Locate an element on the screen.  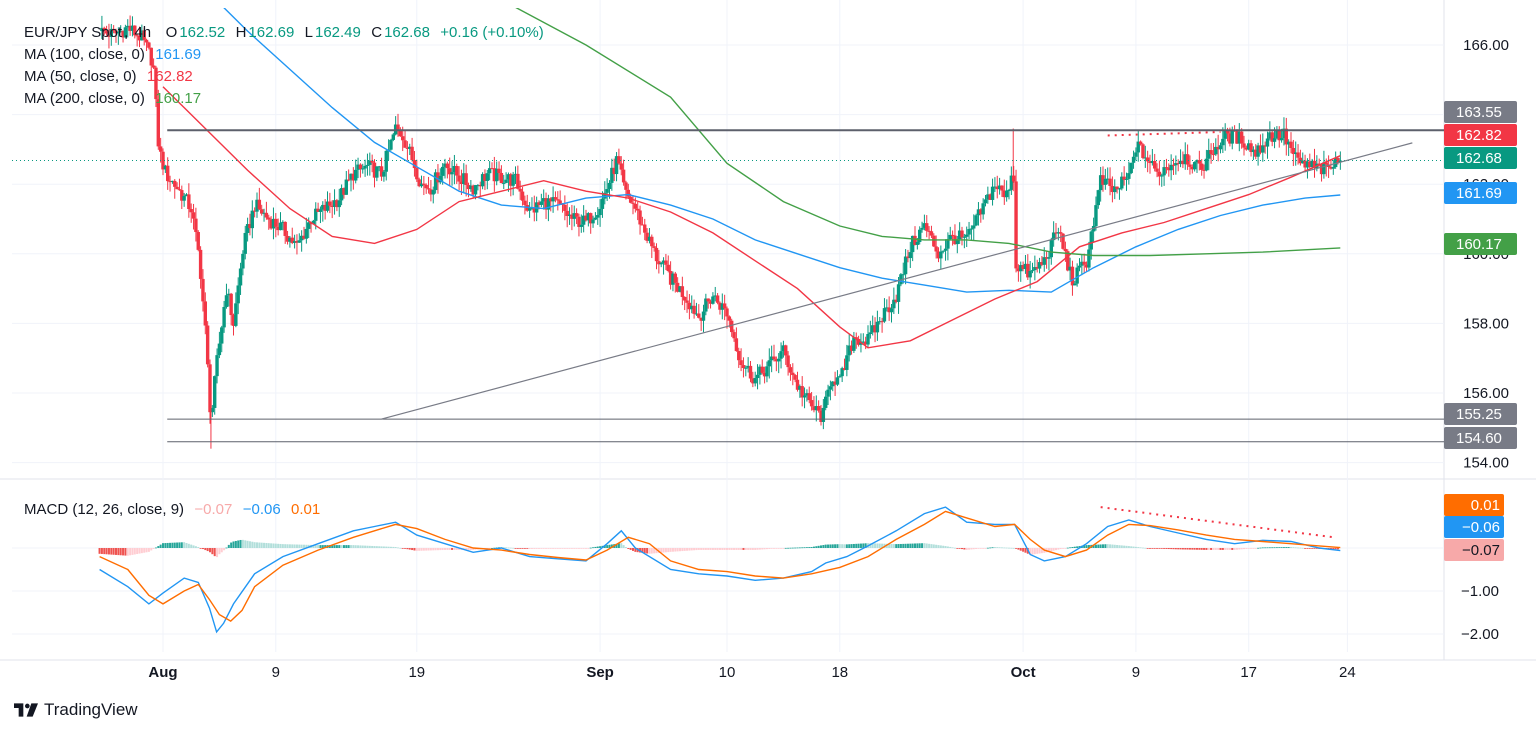
interval-label: 4h is located at coordinates (143, 32).